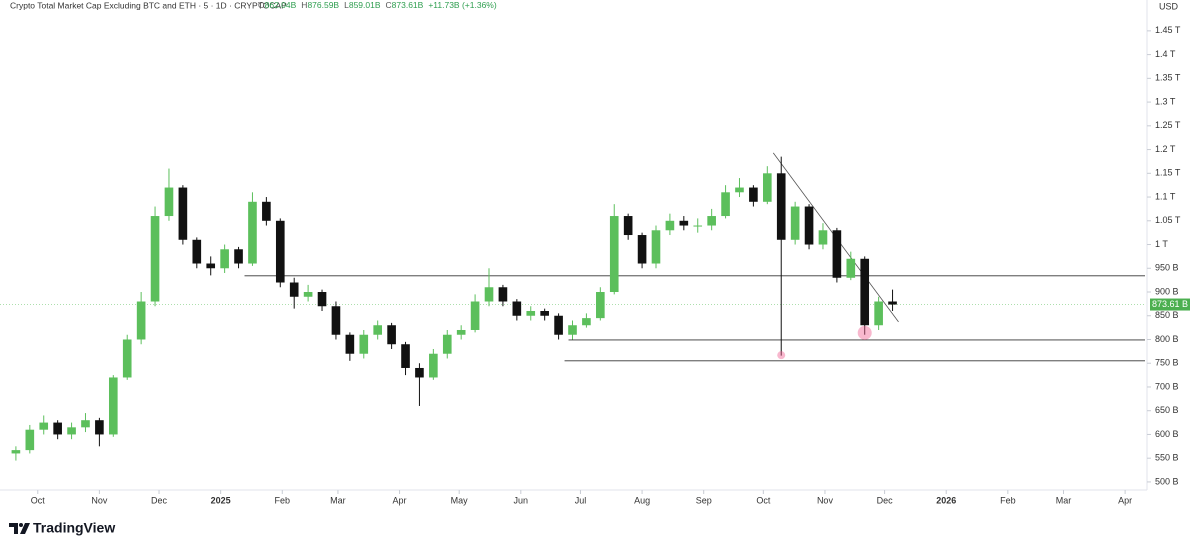 The height and width of the screenshot is (549, 1199). I want to click on y-tick-label: 1.3 T, so click(1165, 101).